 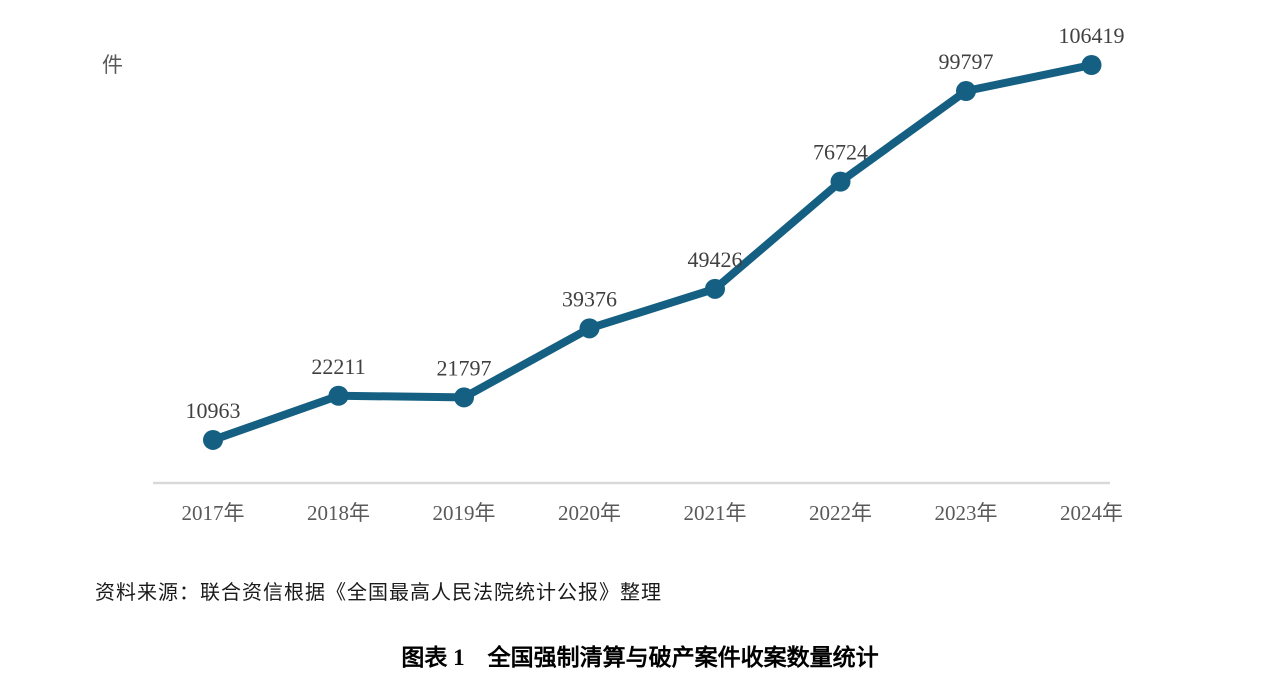 What do you see at coordinates (112, 65) in the screenshot?
I see `y-axis-unit-label: 件` at bounding box center [112, 65].